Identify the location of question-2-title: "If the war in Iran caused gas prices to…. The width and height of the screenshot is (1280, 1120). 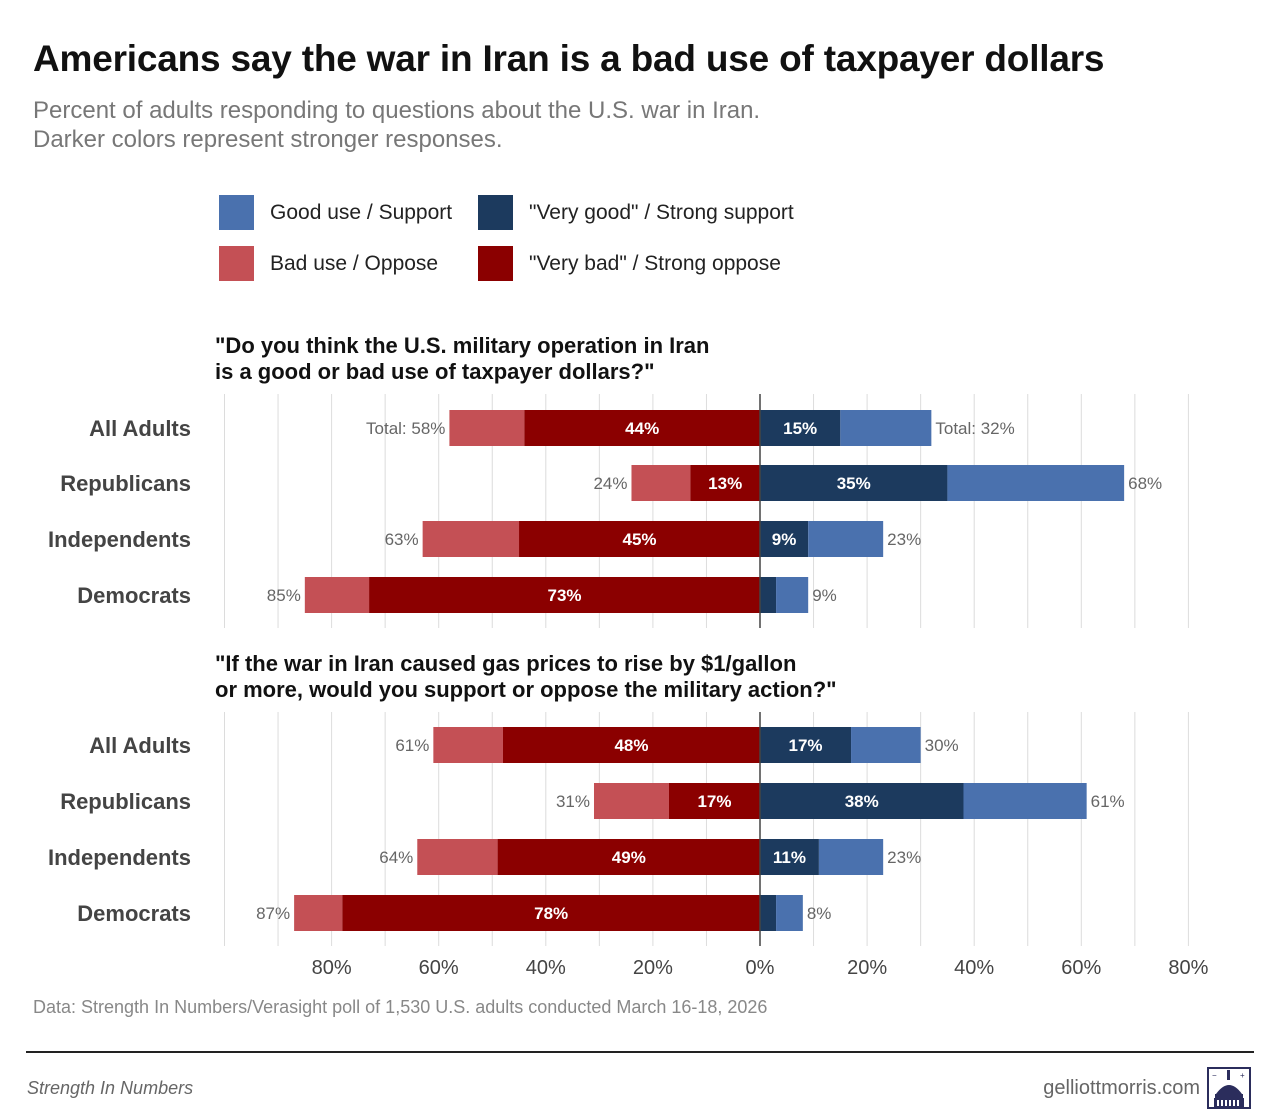
(526, 677).